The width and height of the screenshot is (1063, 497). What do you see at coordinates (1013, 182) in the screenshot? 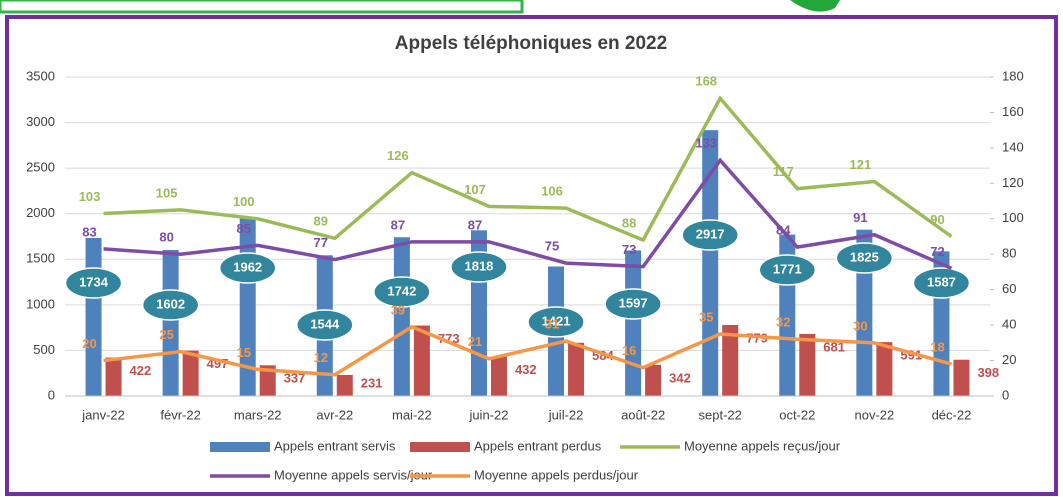
I see `y2-tick-label: 120` at bounding box center [1013, 182].